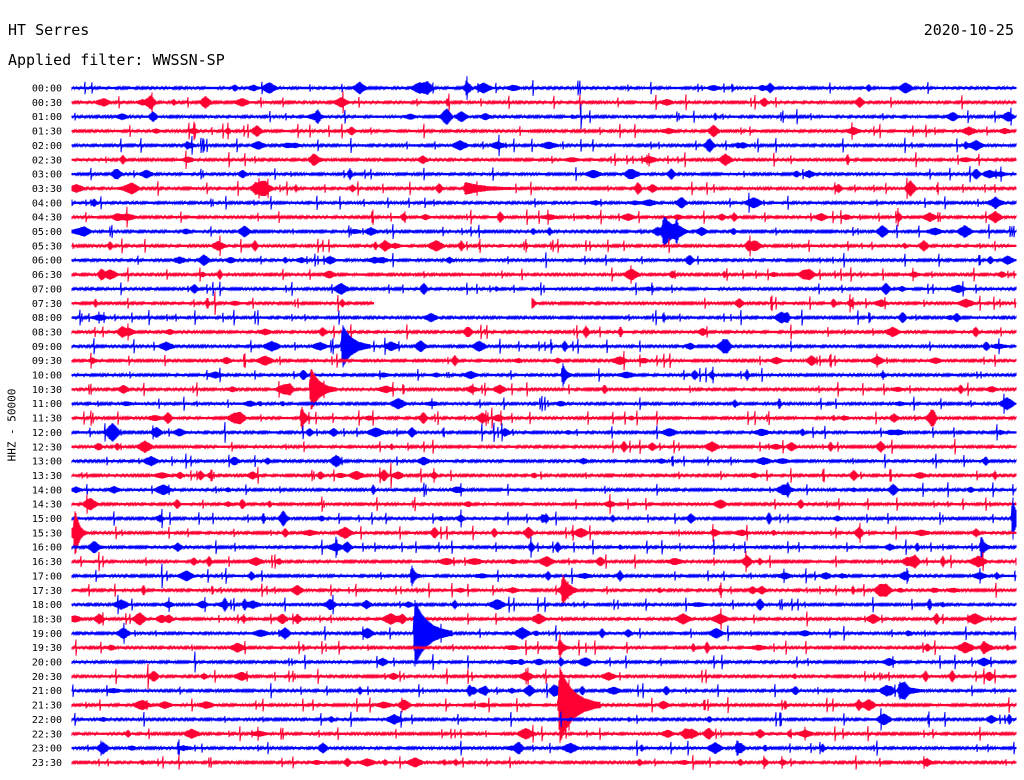 The height and width of the screenshot is (780, 1024). Describe the element at coordinates (47, 691) in the screenshot. I see `row-time-label: 21:00` at that location.